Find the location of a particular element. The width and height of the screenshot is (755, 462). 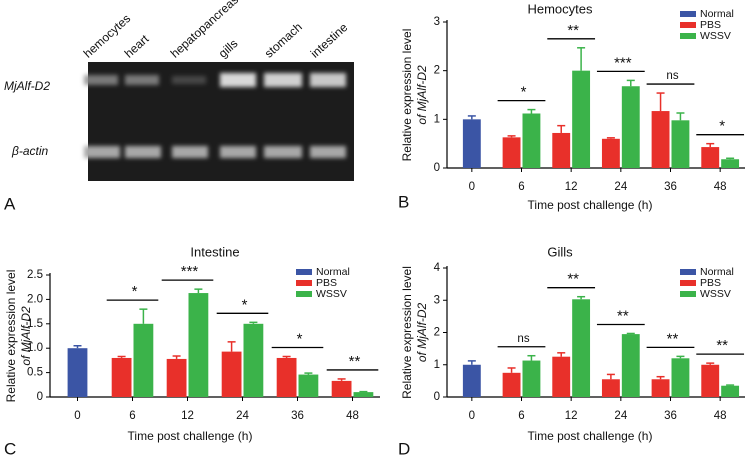

lane-label: stomach is located at coordinates (283, 40).